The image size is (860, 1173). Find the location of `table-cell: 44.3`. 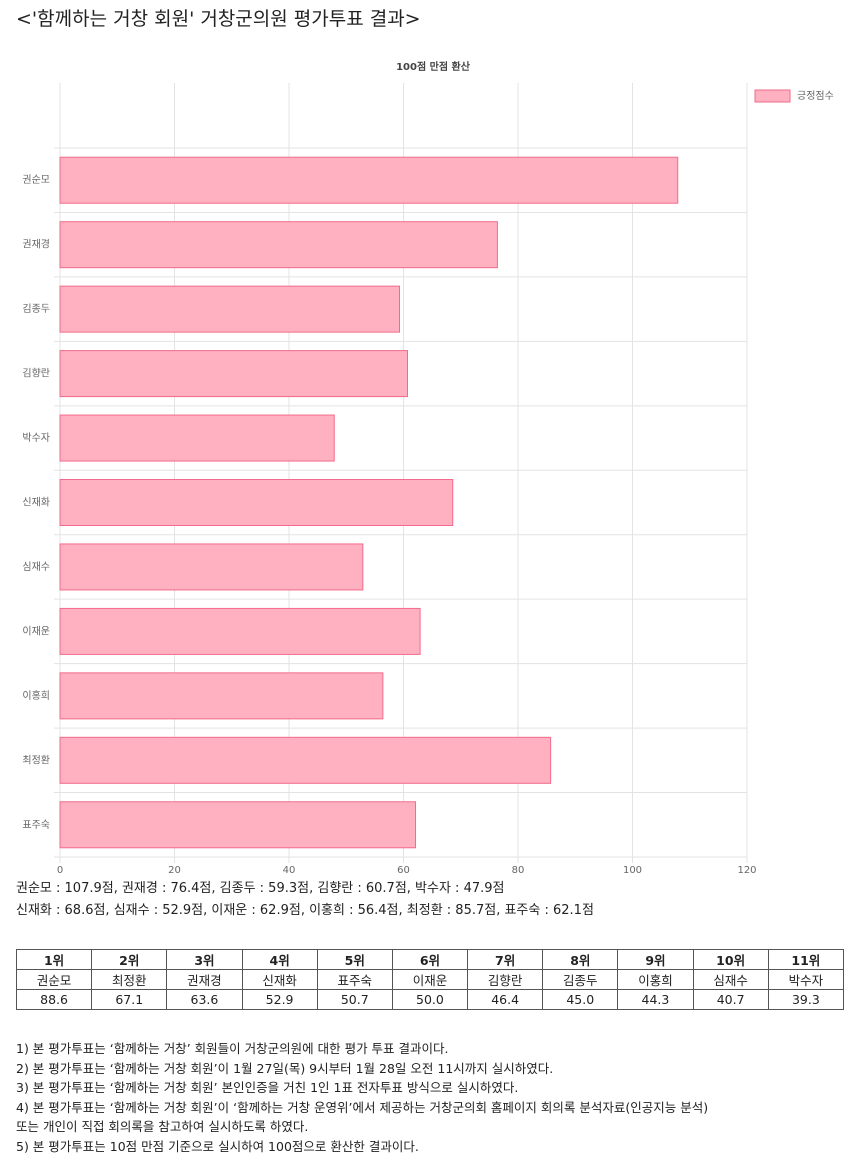

table-cell: 44.3 is located at coordinates (655, 999).